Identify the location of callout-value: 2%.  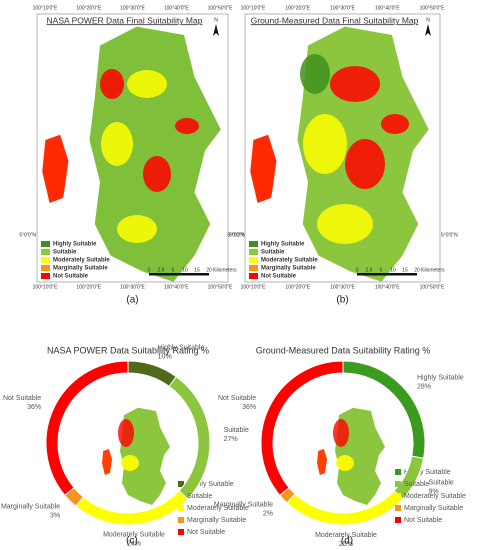
(268, 514).